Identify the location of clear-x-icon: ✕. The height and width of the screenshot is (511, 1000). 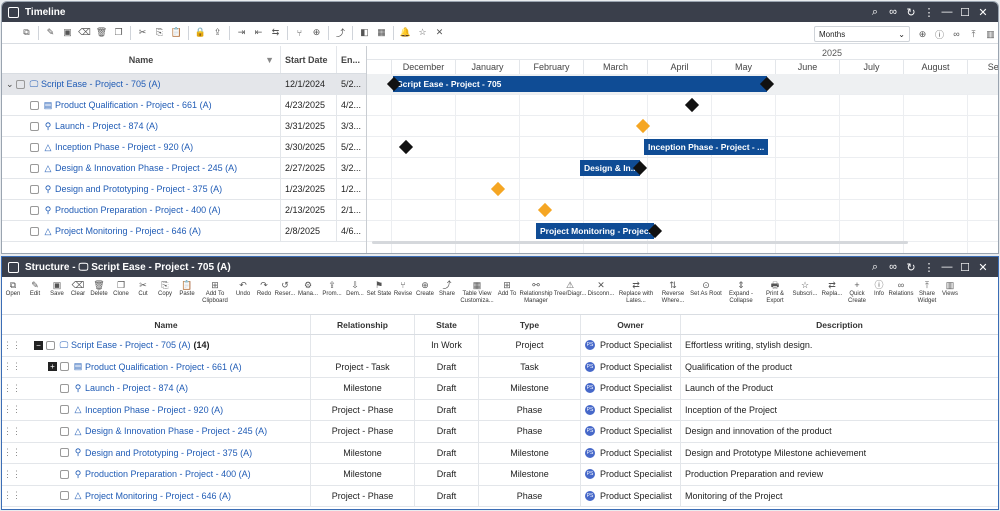
(439, 32).